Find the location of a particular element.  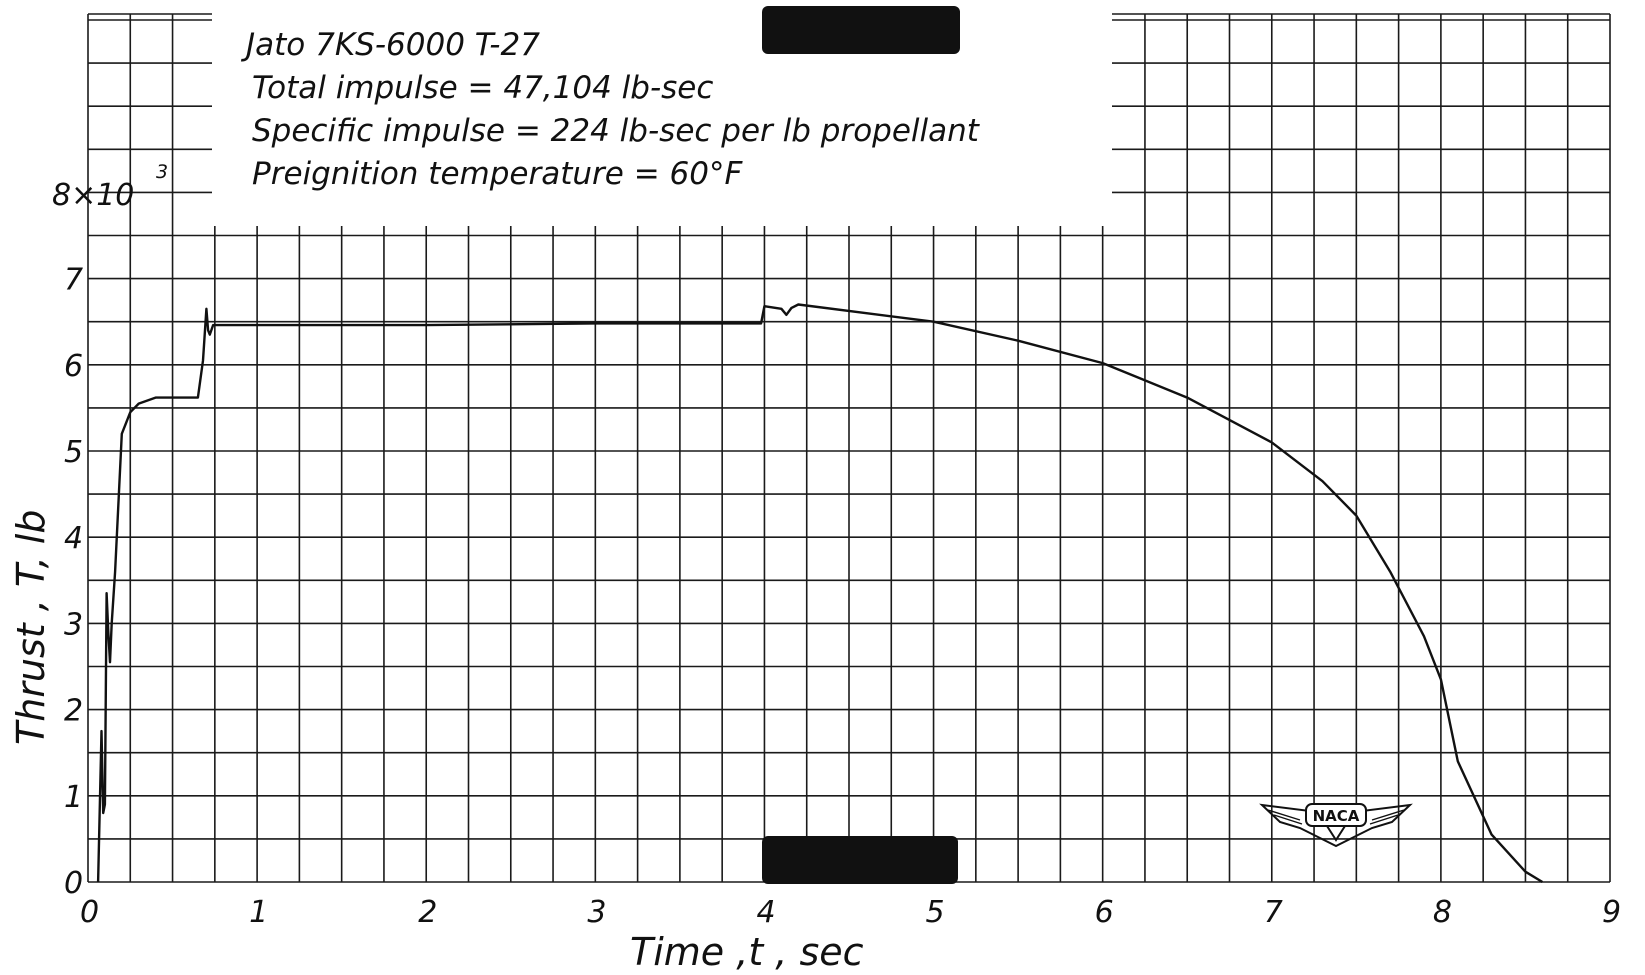

y-multiplier-exponent: 3 is located at coordinates (162, 172).